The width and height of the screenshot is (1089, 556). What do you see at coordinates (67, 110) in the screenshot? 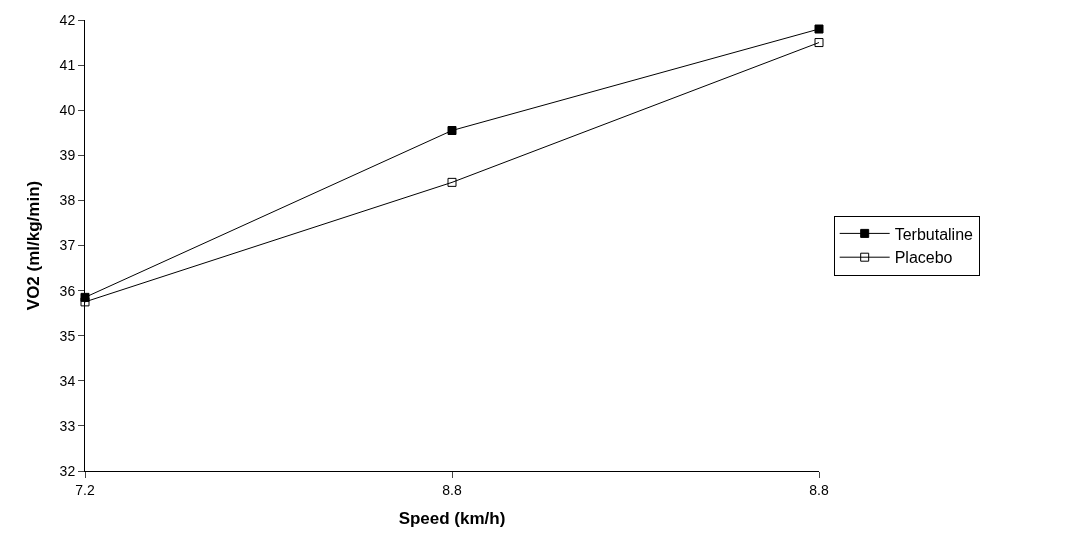
I see `y-tick-label: 40` at bounding box center [67, 110].